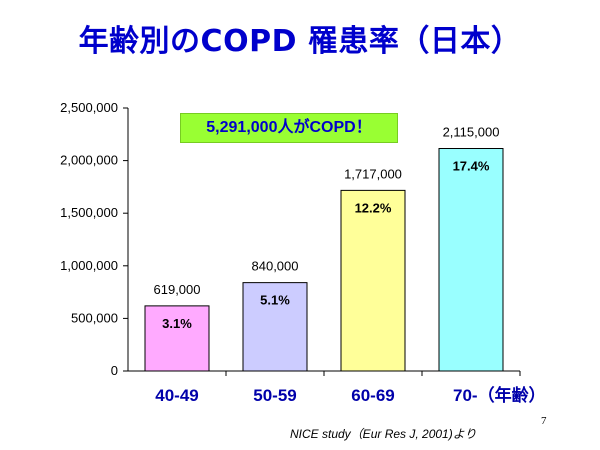 The width and height of the screenshot is (600, 450). Describe the element at coordinates (274, 395) in the screenshot. I see `x-tick-label: 50-59` at that location.